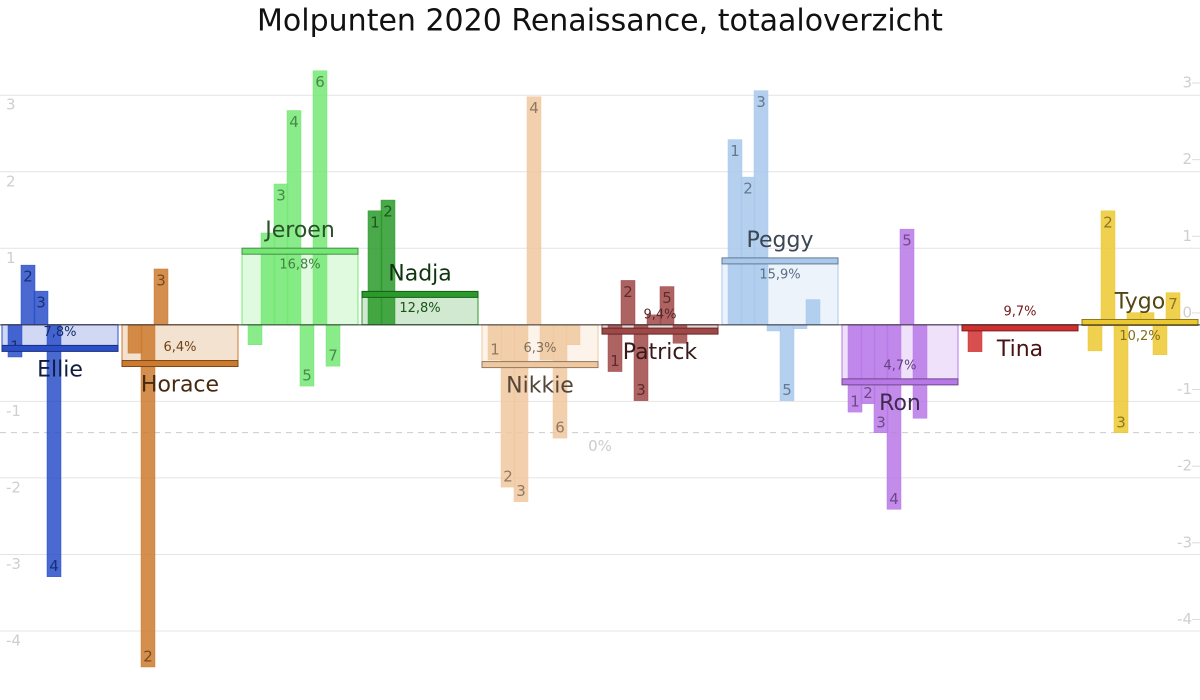  Describe the element at coordinates (419, 308) in the screenshot. I see `share-label: 12,8%` at that location.